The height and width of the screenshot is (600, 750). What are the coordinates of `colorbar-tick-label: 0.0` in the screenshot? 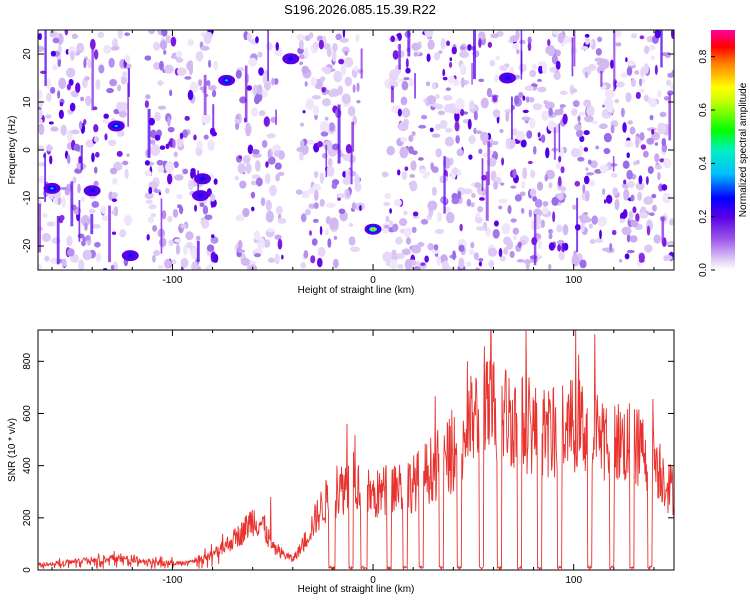 It's located at (703, 270).